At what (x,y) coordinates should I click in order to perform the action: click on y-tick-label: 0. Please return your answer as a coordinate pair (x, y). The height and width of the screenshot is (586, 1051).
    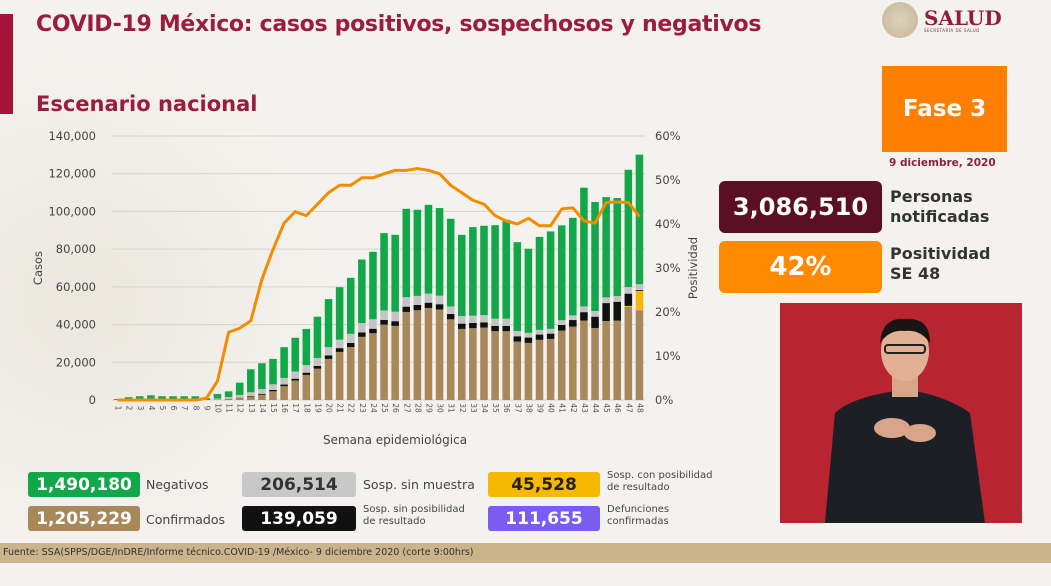
    Looking at the image, I should click on (92, 400).